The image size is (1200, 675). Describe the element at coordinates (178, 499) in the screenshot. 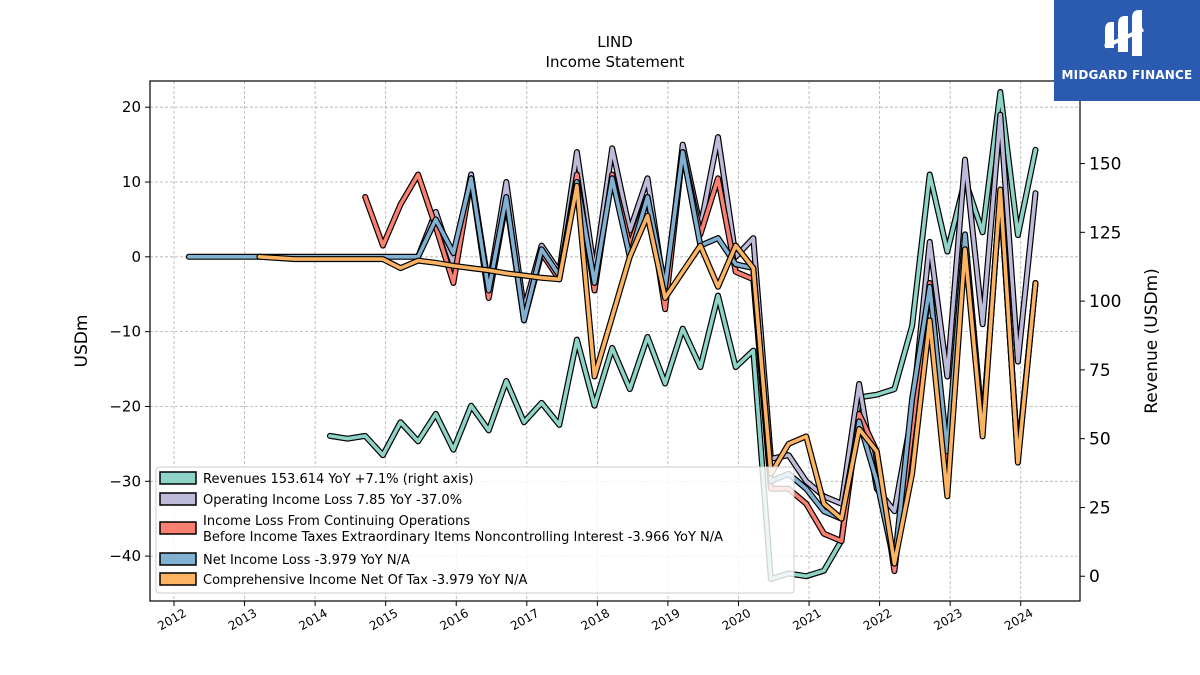

I see `legend-swatch-operating_income_loss` at that location.